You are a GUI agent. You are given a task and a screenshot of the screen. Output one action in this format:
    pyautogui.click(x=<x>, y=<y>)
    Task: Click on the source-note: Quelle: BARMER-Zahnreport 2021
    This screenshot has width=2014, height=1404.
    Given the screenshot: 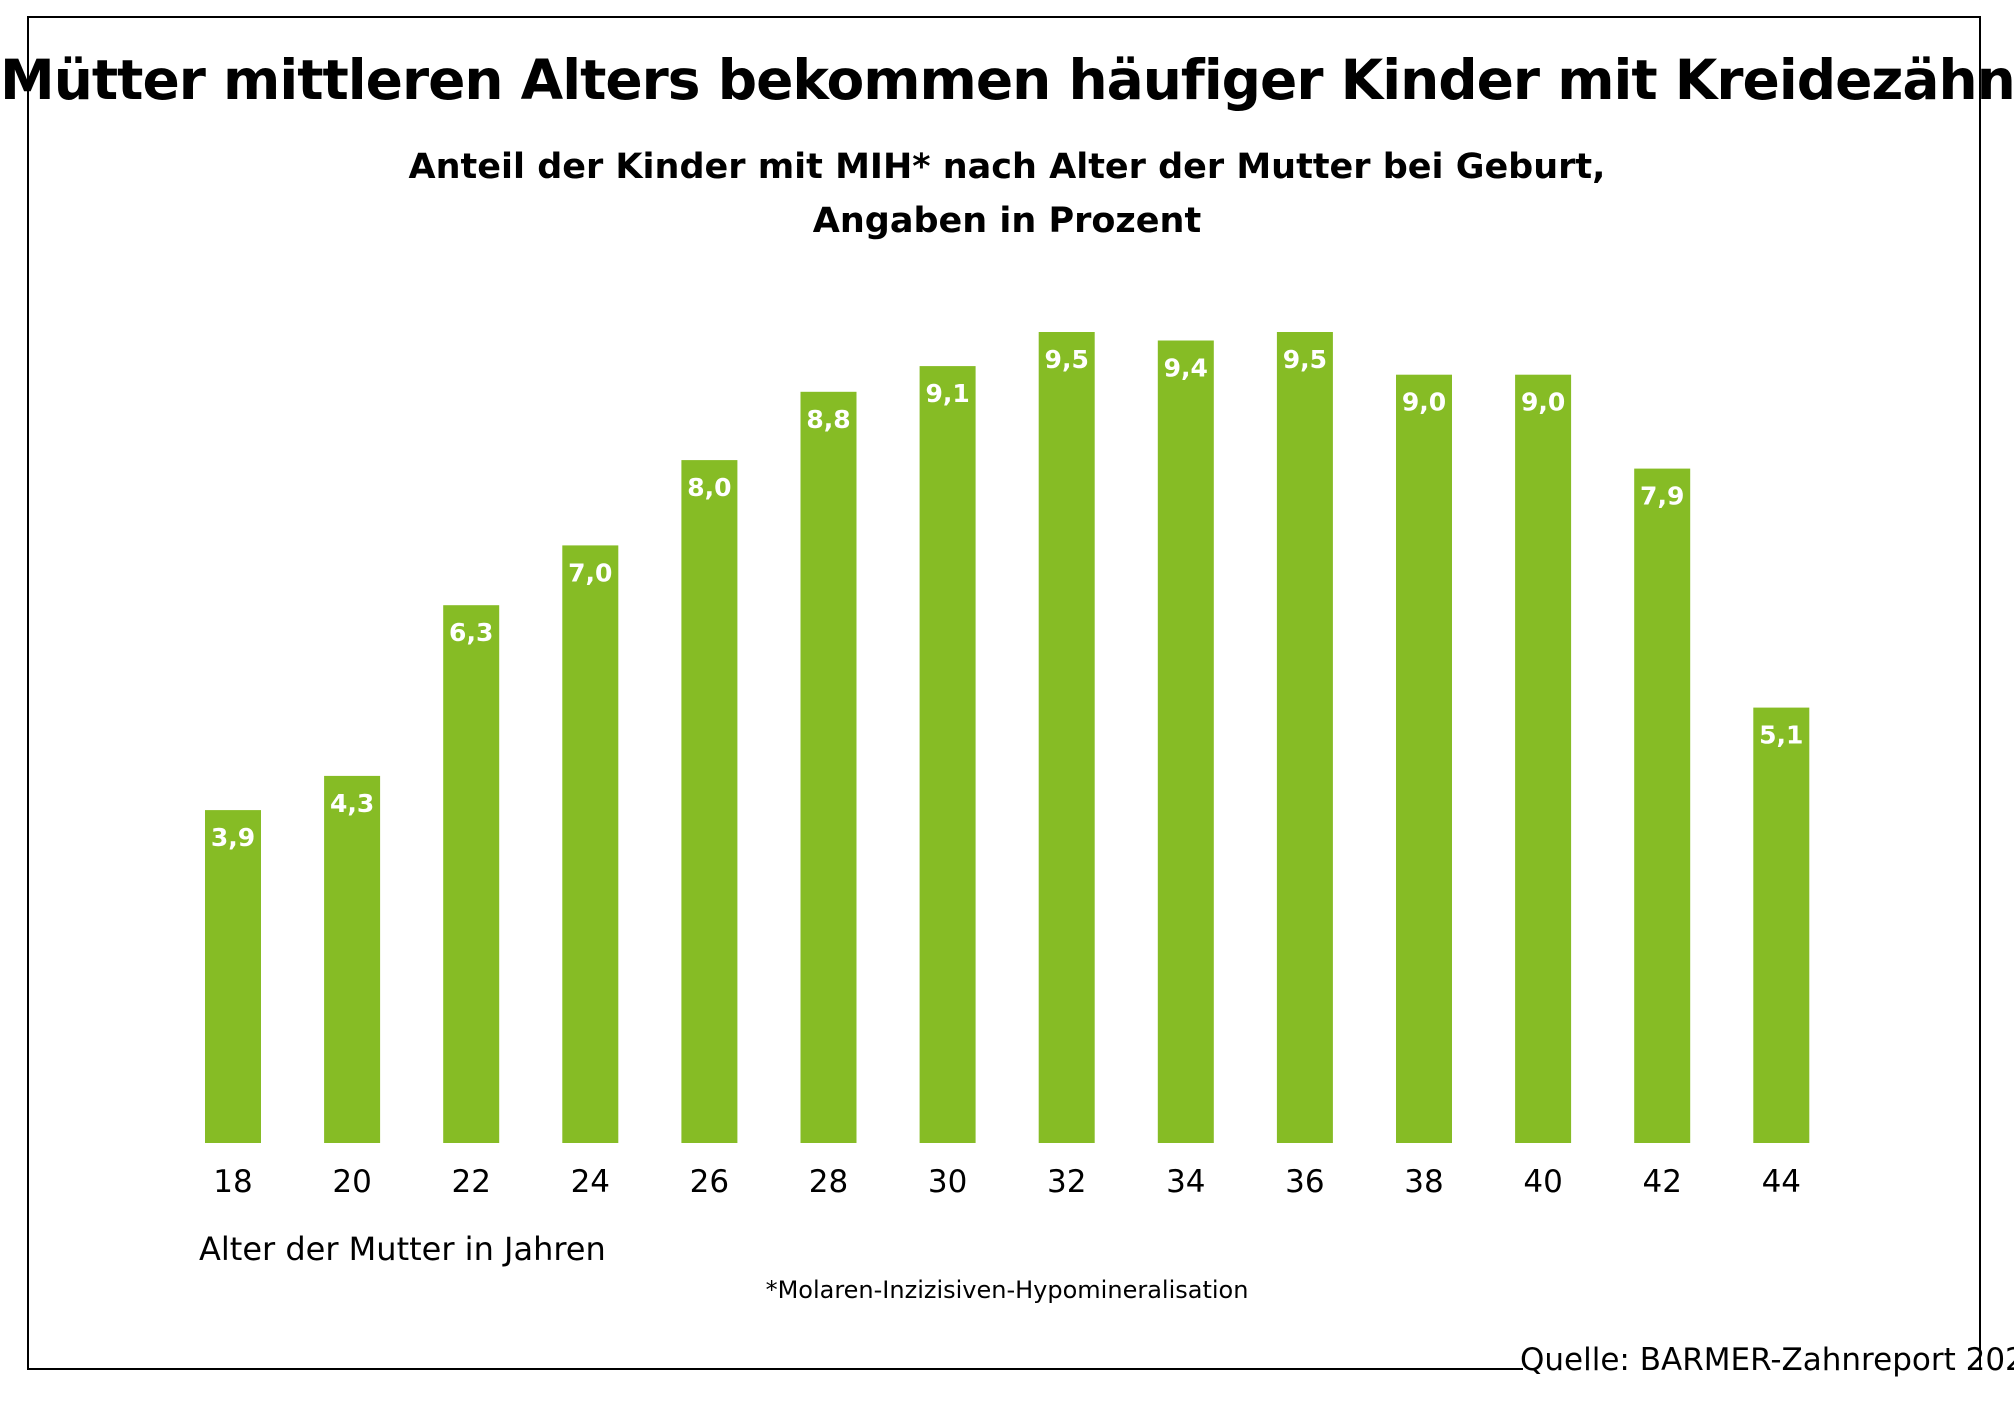 What is the action you would take?
    pyautogui.click(x=1767, y=1360)
    